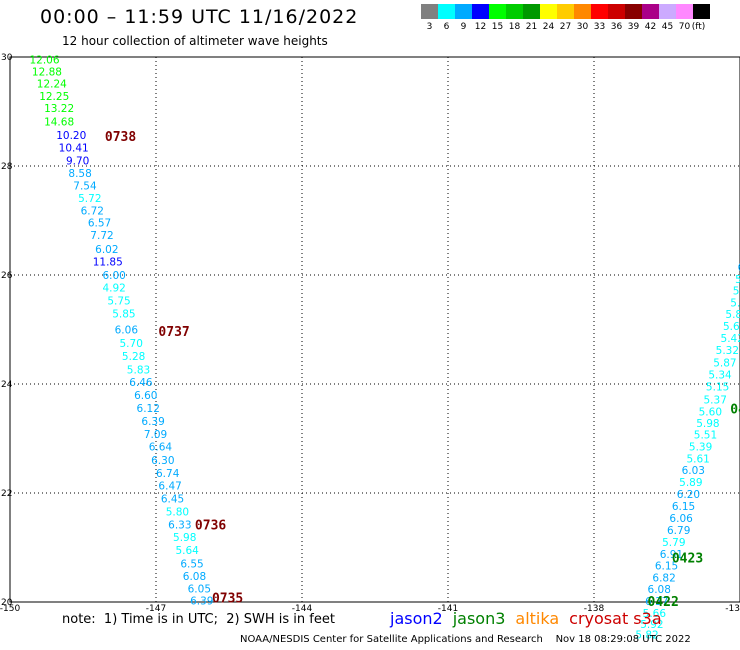 This screenshot has height=650, width=740. Describe the element at coordinates (141, 383) in the screenshot. I see `swh-value: 6.46` at that location.